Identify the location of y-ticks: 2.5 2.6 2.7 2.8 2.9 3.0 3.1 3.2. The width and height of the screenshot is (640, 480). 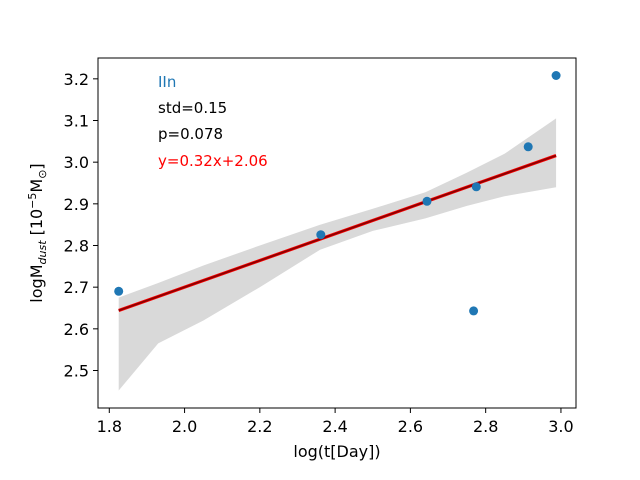
(81, 225).